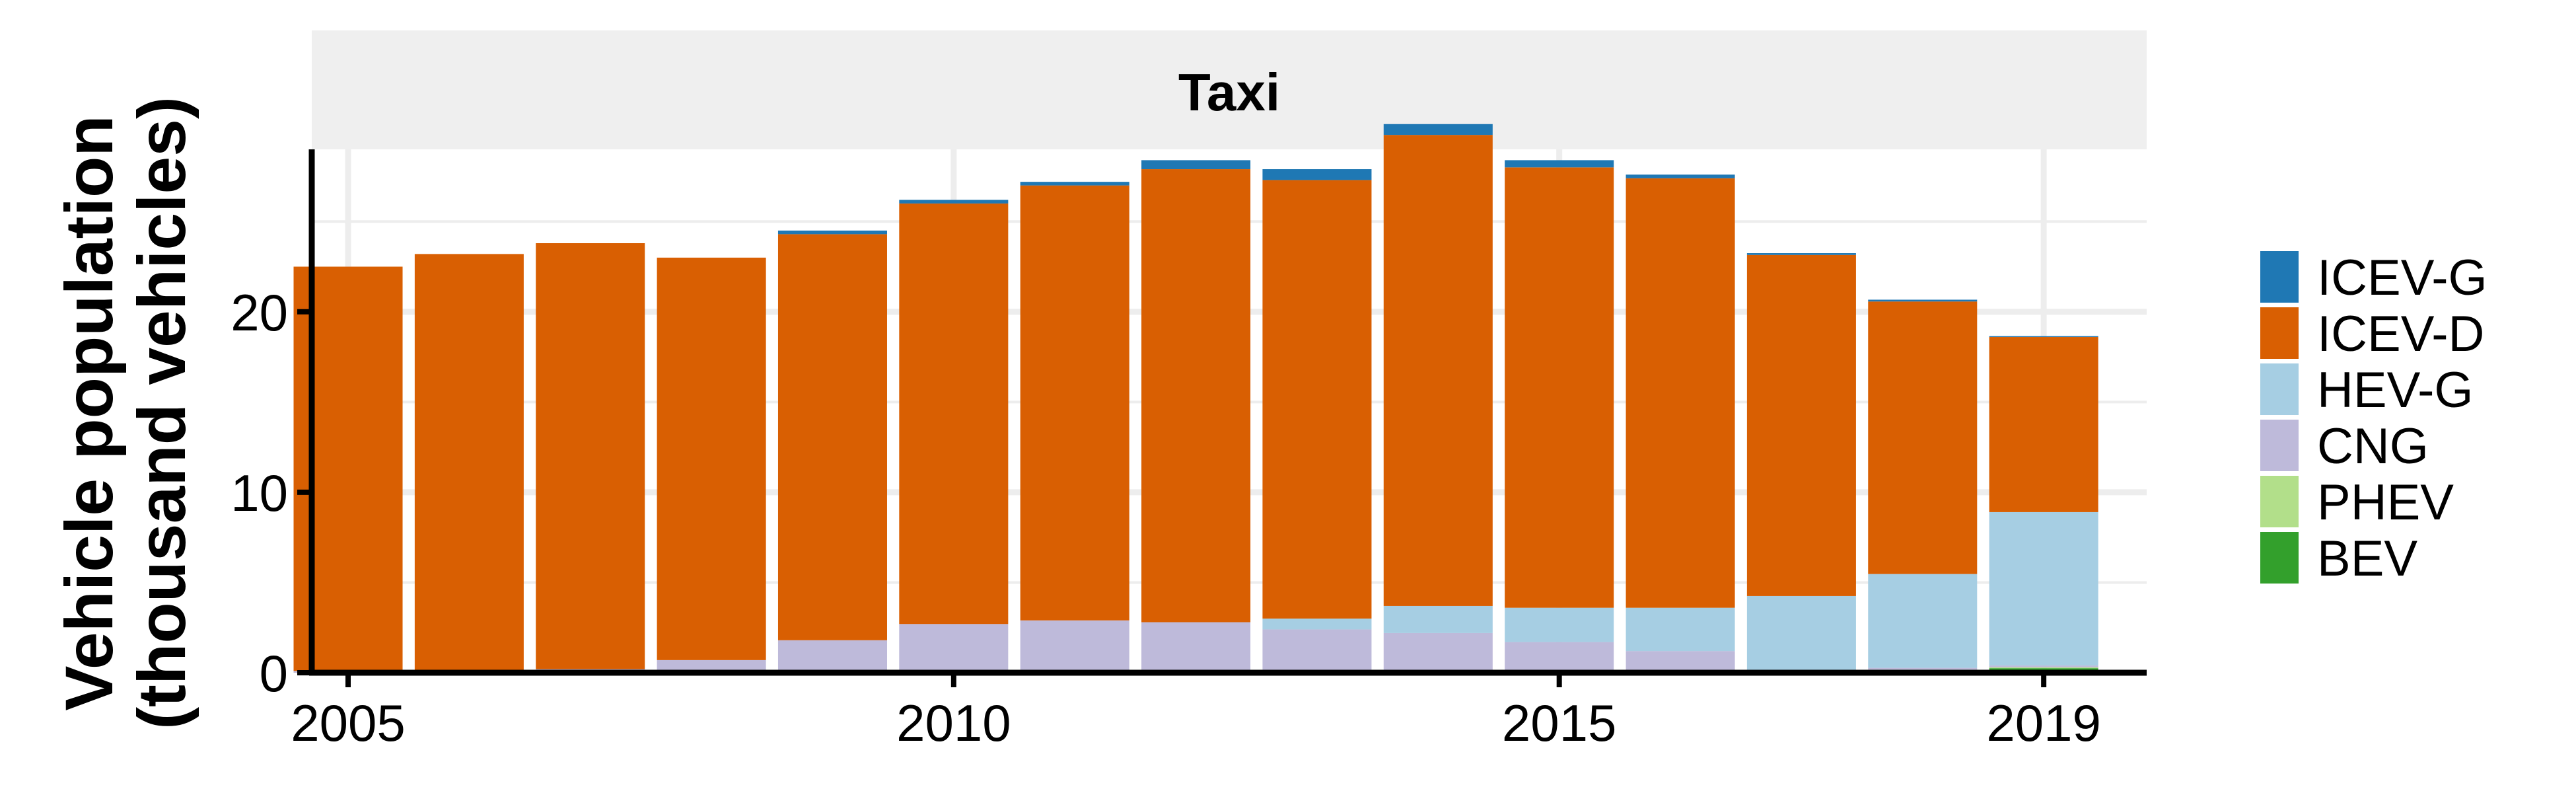  I want to click on bar-segment-phev-2019, so click(2044, 668).